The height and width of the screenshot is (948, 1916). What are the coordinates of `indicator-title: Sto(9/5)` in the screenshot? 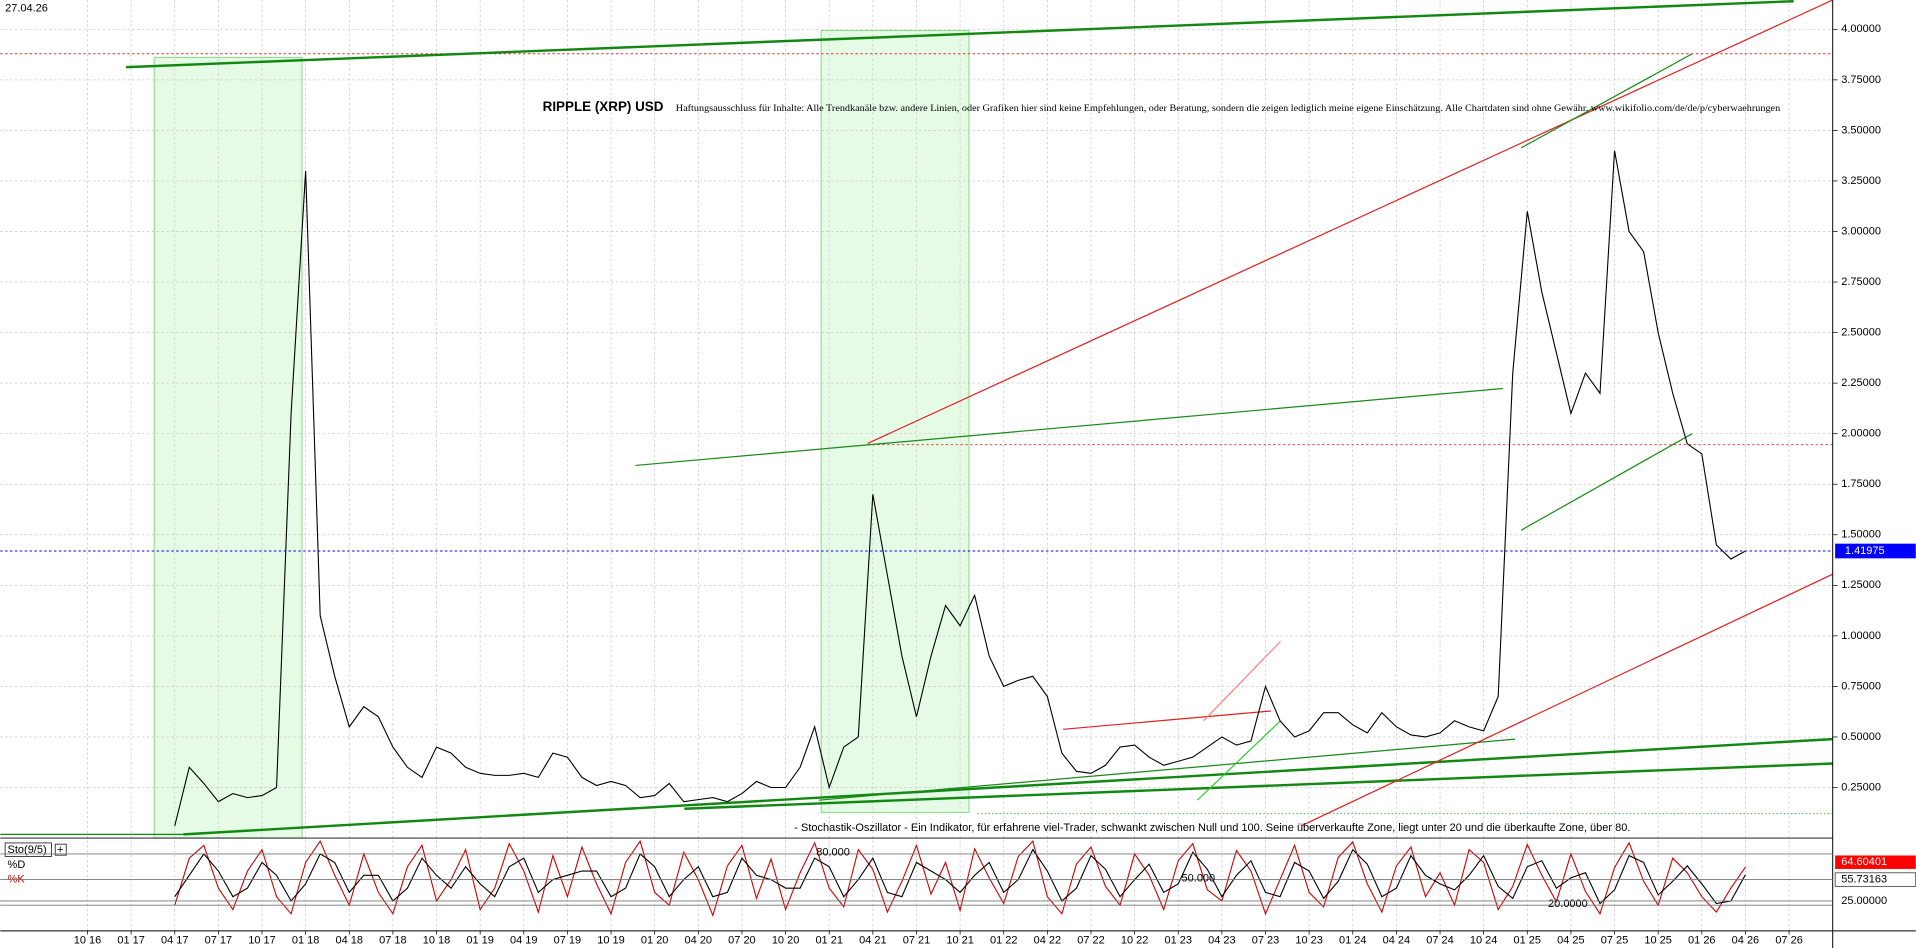 It's located at (27, 850).